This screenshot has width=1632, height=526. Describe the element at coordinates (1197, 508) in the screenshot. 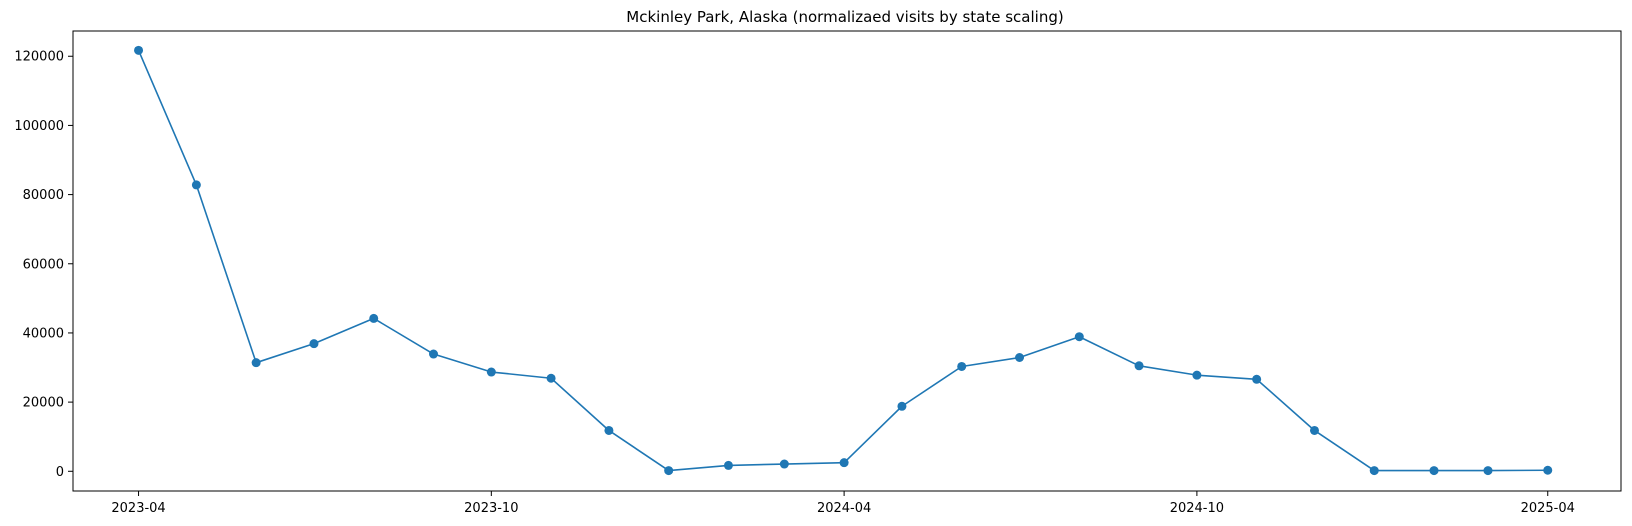

I see `x-tick-label: 2024-10` at that location.